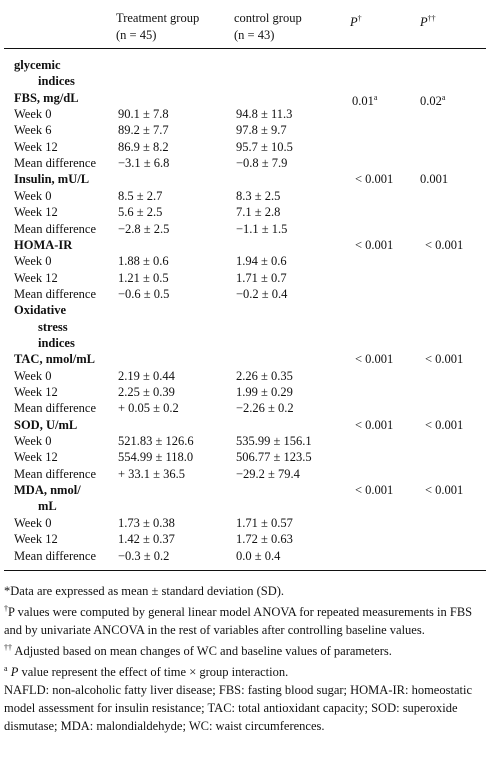  I want to click on p-value-header: P†, so click(356, 20).